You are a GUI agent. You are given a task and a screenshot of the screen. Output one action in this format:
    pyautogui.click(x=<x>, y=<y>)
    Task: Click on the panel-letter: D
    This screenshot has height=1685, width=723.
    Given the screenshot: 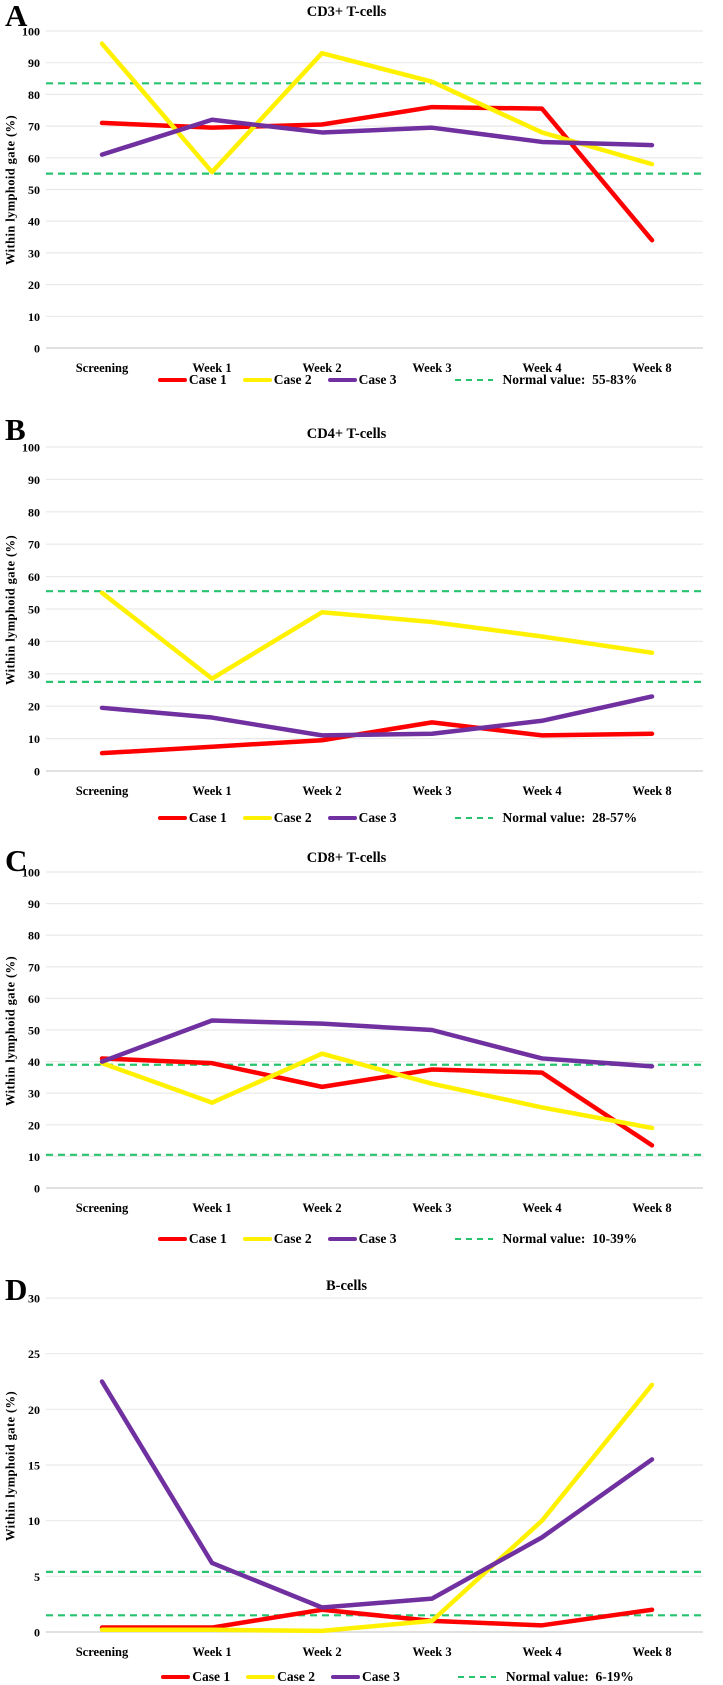 What is the action you would take?
    pyautogui.click(x=16, y=1289)
    